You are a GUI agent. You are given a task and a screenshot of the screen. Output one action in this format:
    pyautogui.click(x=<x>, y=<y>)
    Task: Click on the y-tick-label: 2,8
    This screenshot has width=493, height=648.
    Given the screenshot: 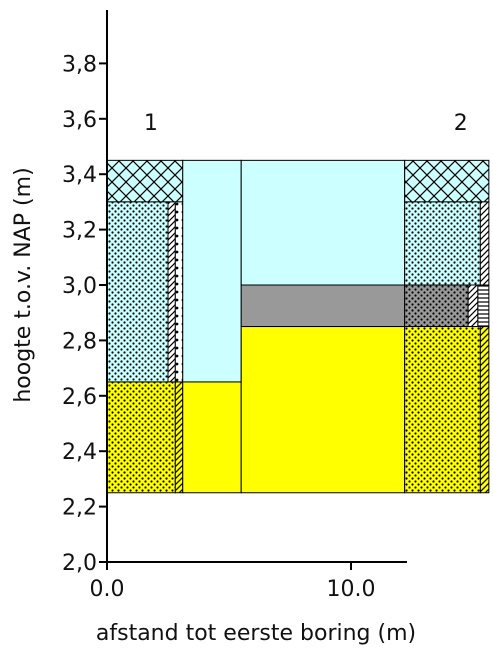 What is the action you would take?
    pyautogui.click(x=79, y=341)
    